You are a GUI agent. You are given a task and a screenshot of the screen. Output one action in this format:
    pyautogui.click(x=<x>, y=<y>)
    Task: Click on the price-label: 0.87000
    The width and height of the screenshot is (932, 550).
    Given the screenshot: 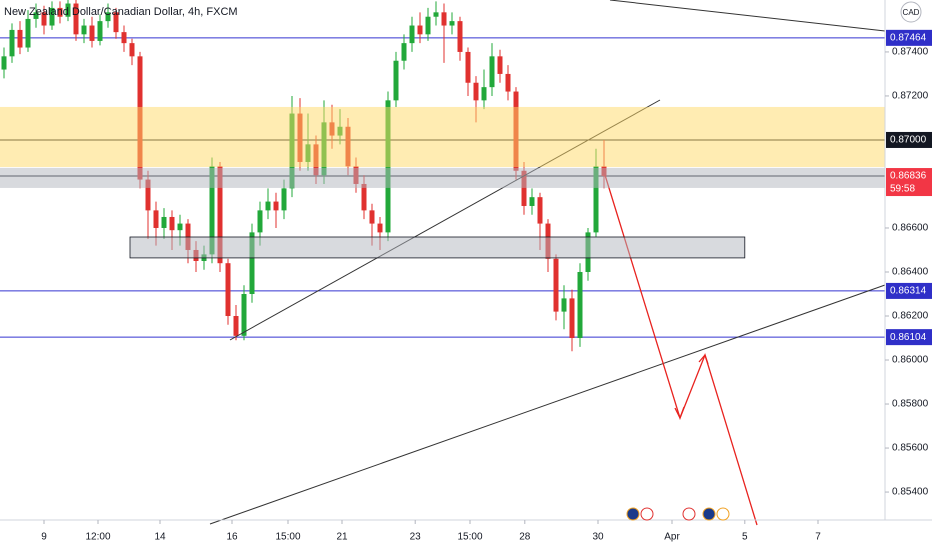 What is the action you would take?
    pyautogui.click(x=908, y=140)
    